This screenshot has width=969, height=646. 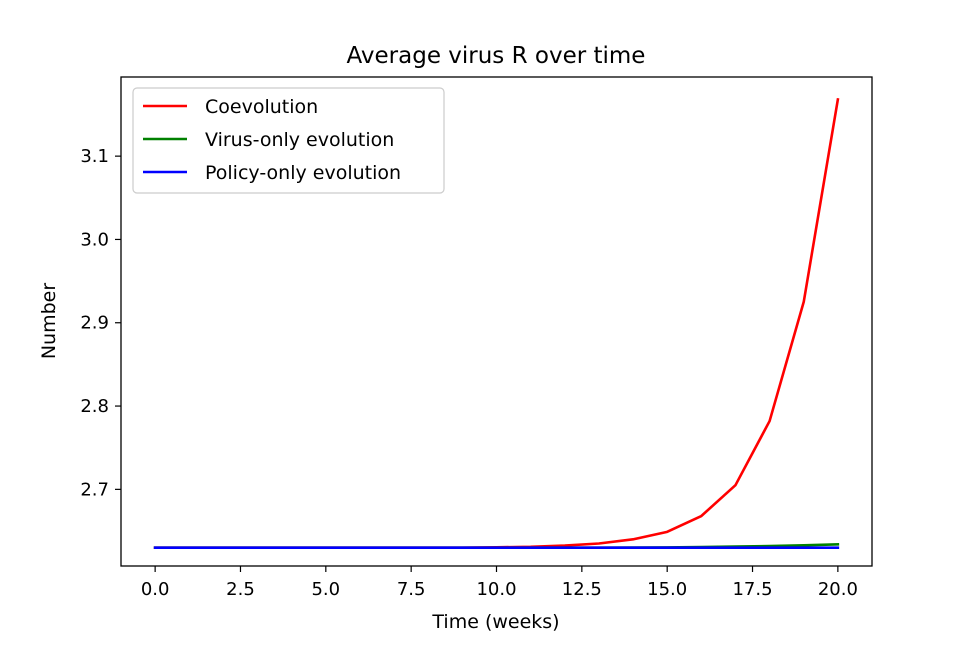 I want to click on chart-title: Average virus R over time, so click(x=496, y=56).